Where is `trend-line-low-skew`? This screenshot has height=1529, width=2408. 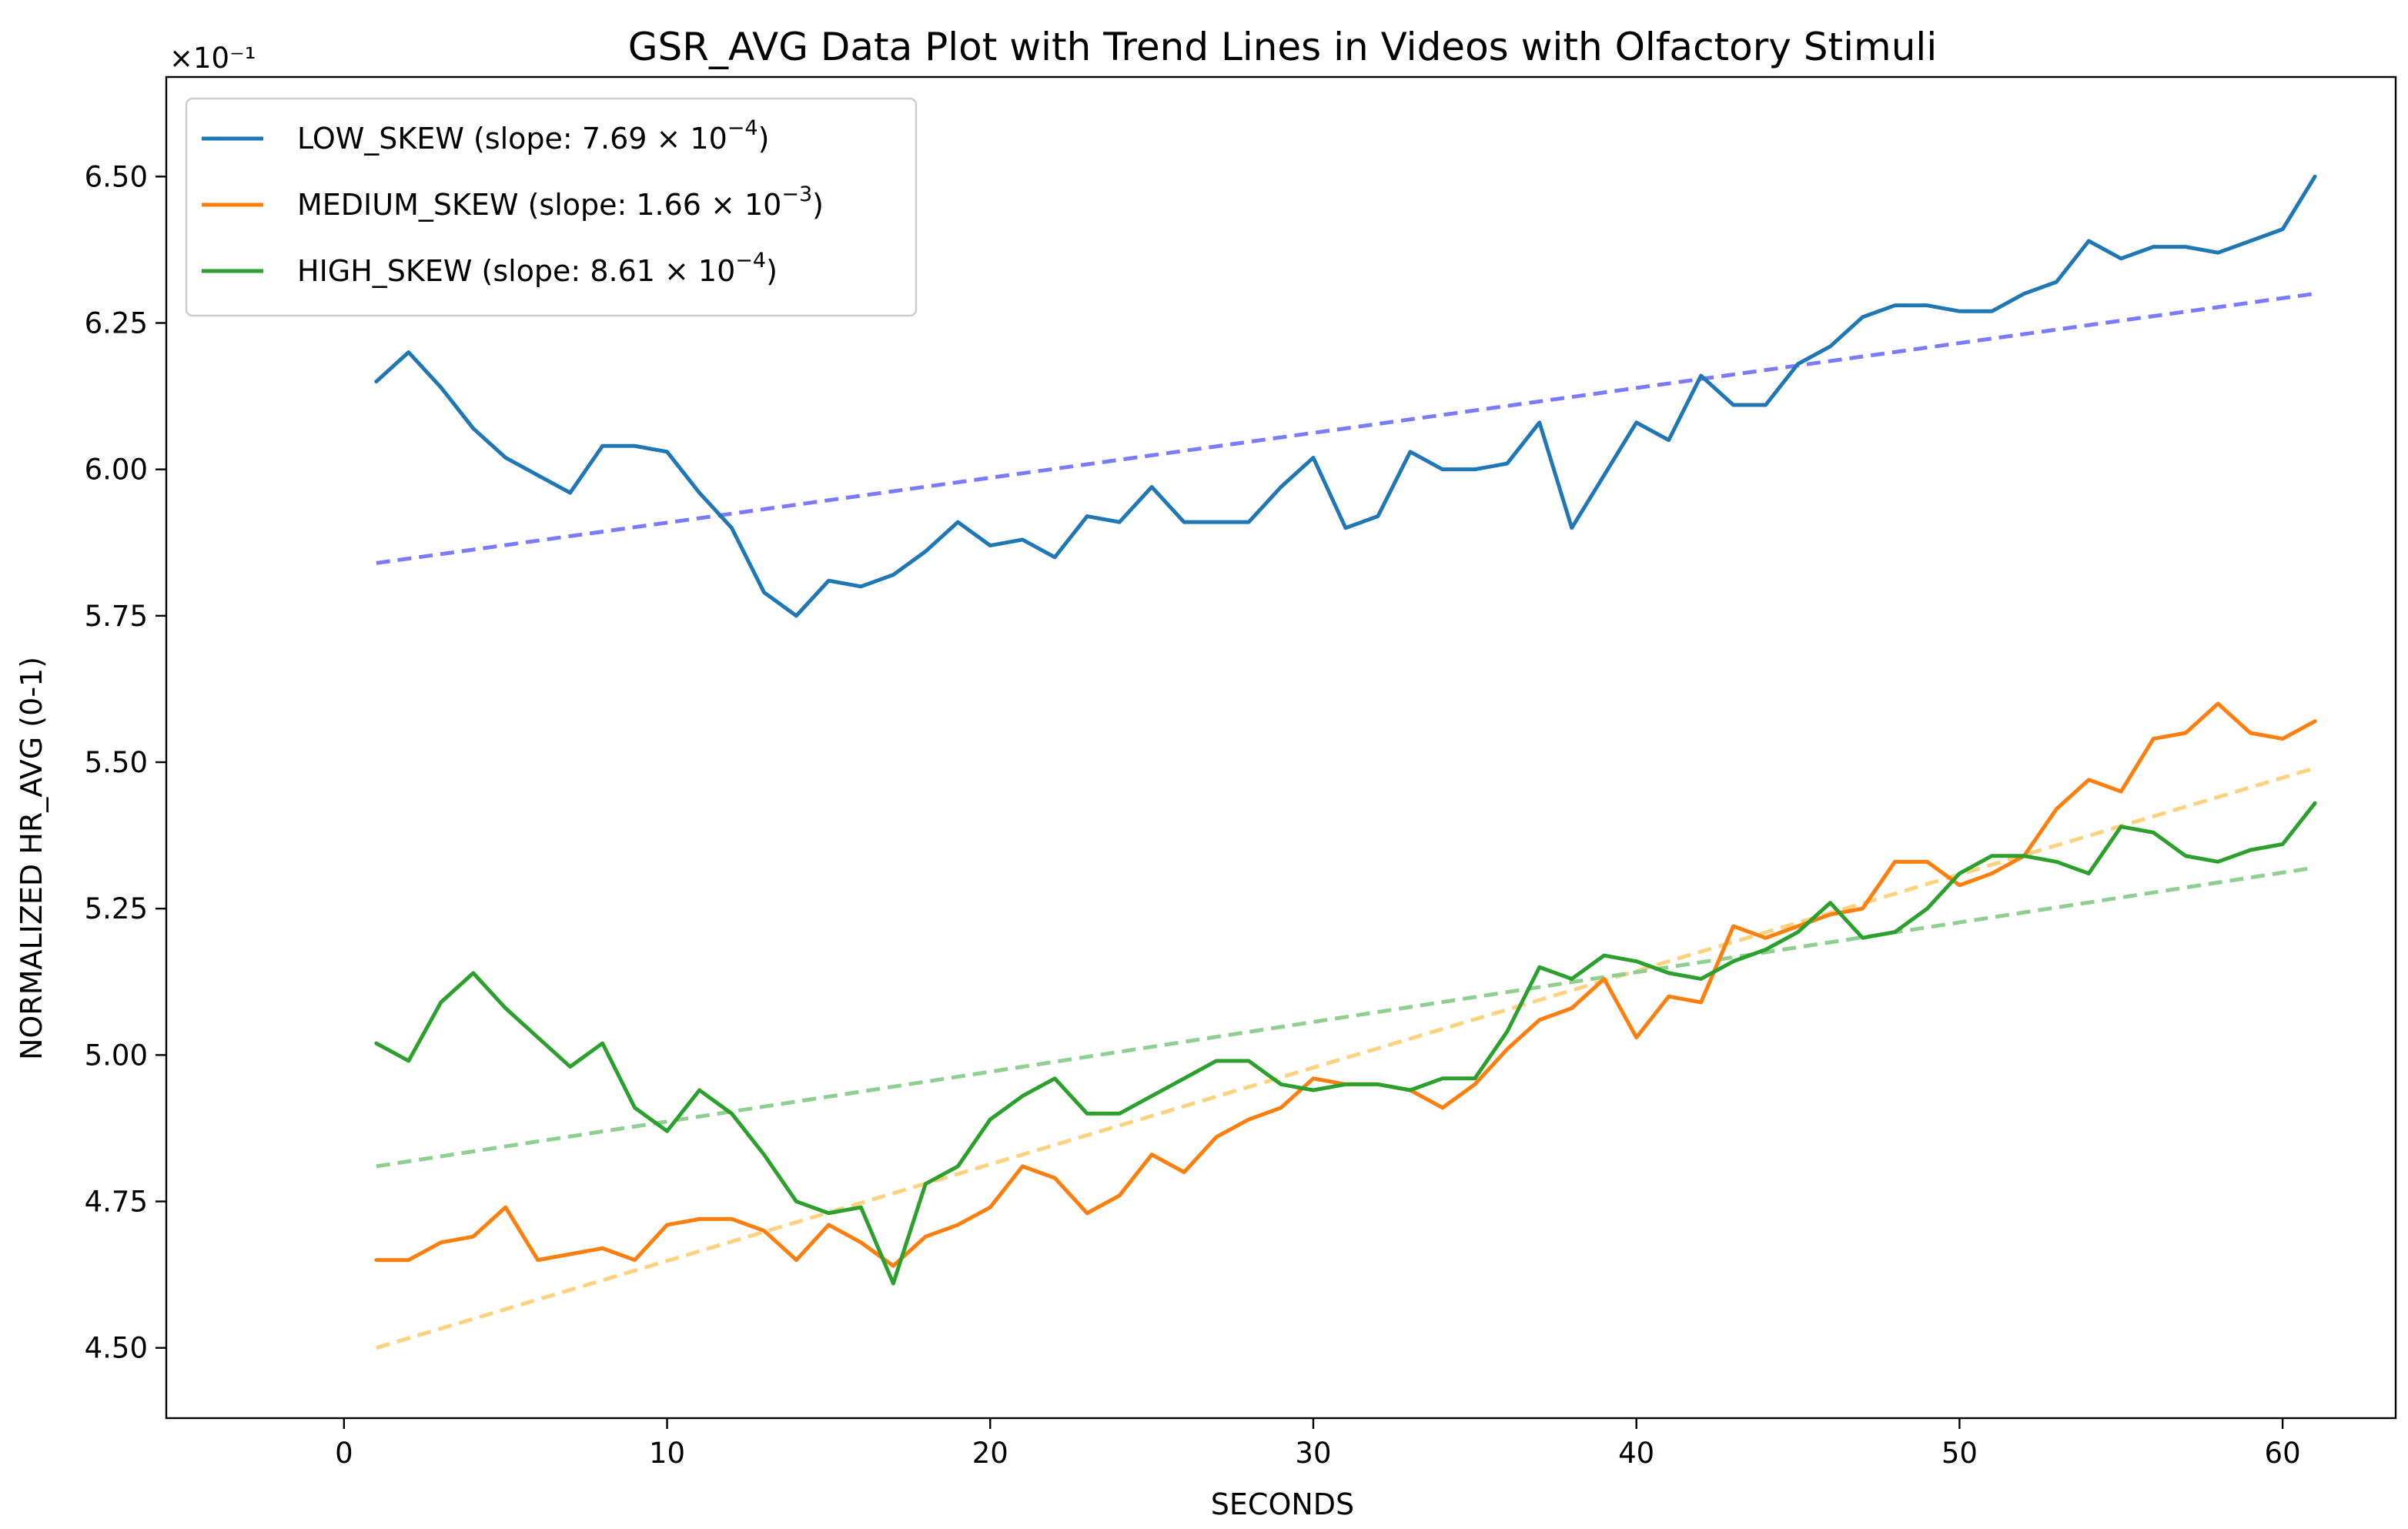 trend-line-low-skew is located at coordinates (1346, 428).